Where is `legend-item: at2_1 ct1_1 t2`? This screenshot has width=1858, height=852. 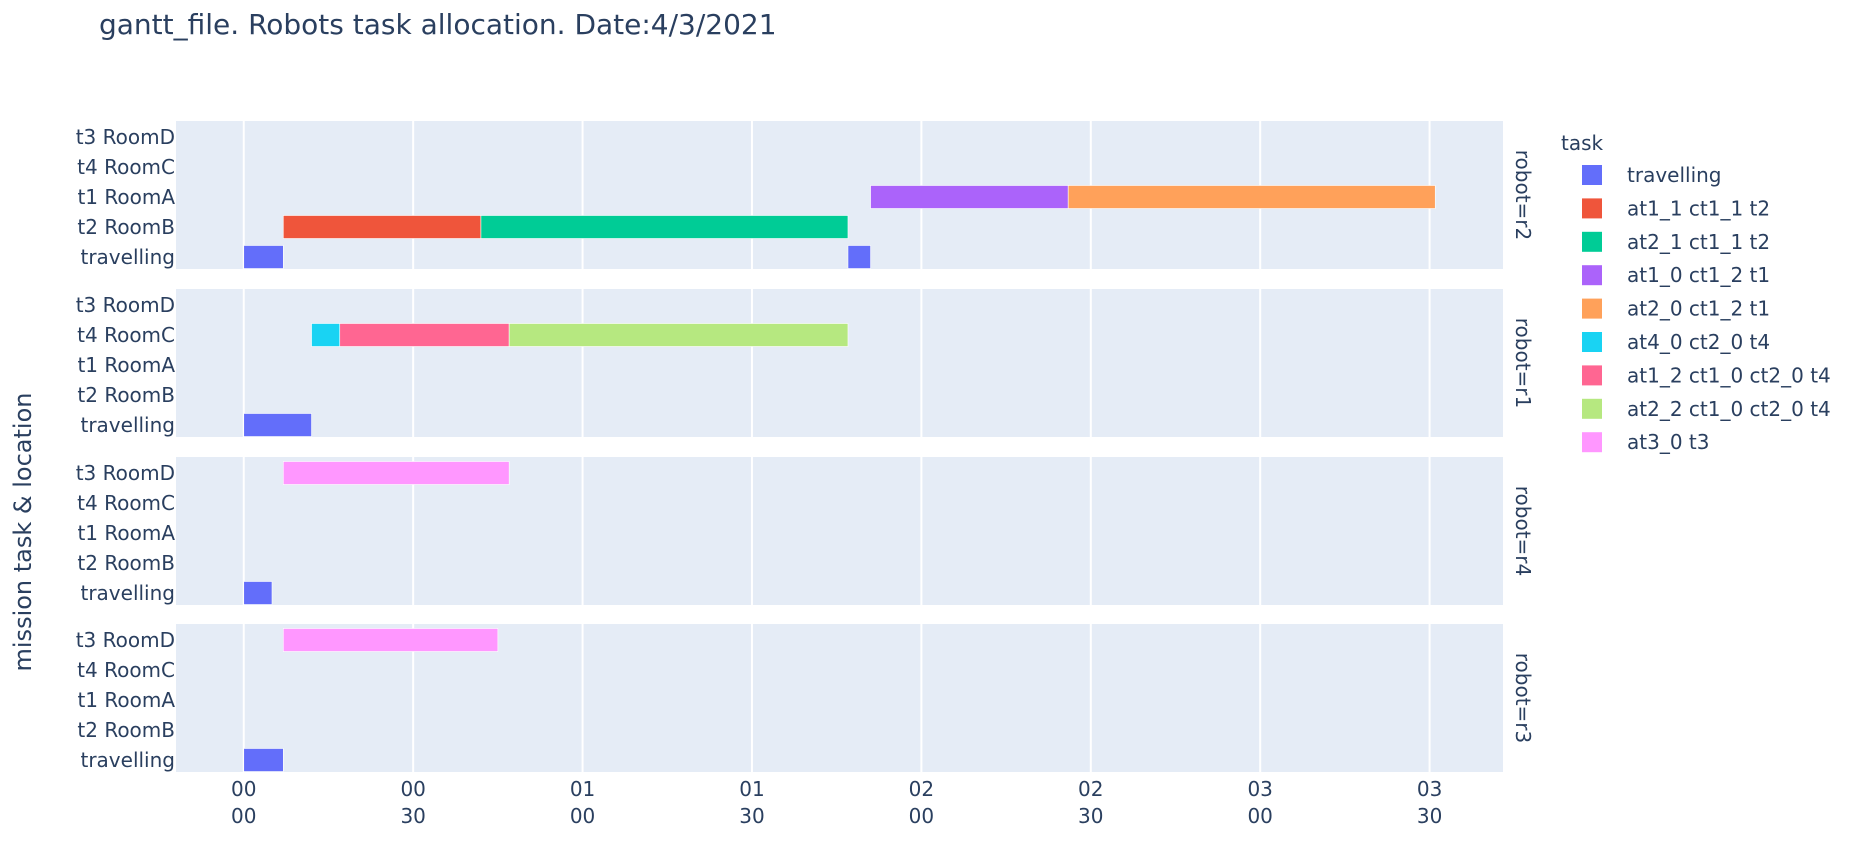 legend-item: at2_1 ct1_1 t2 is located at coordinates (1676, 242).